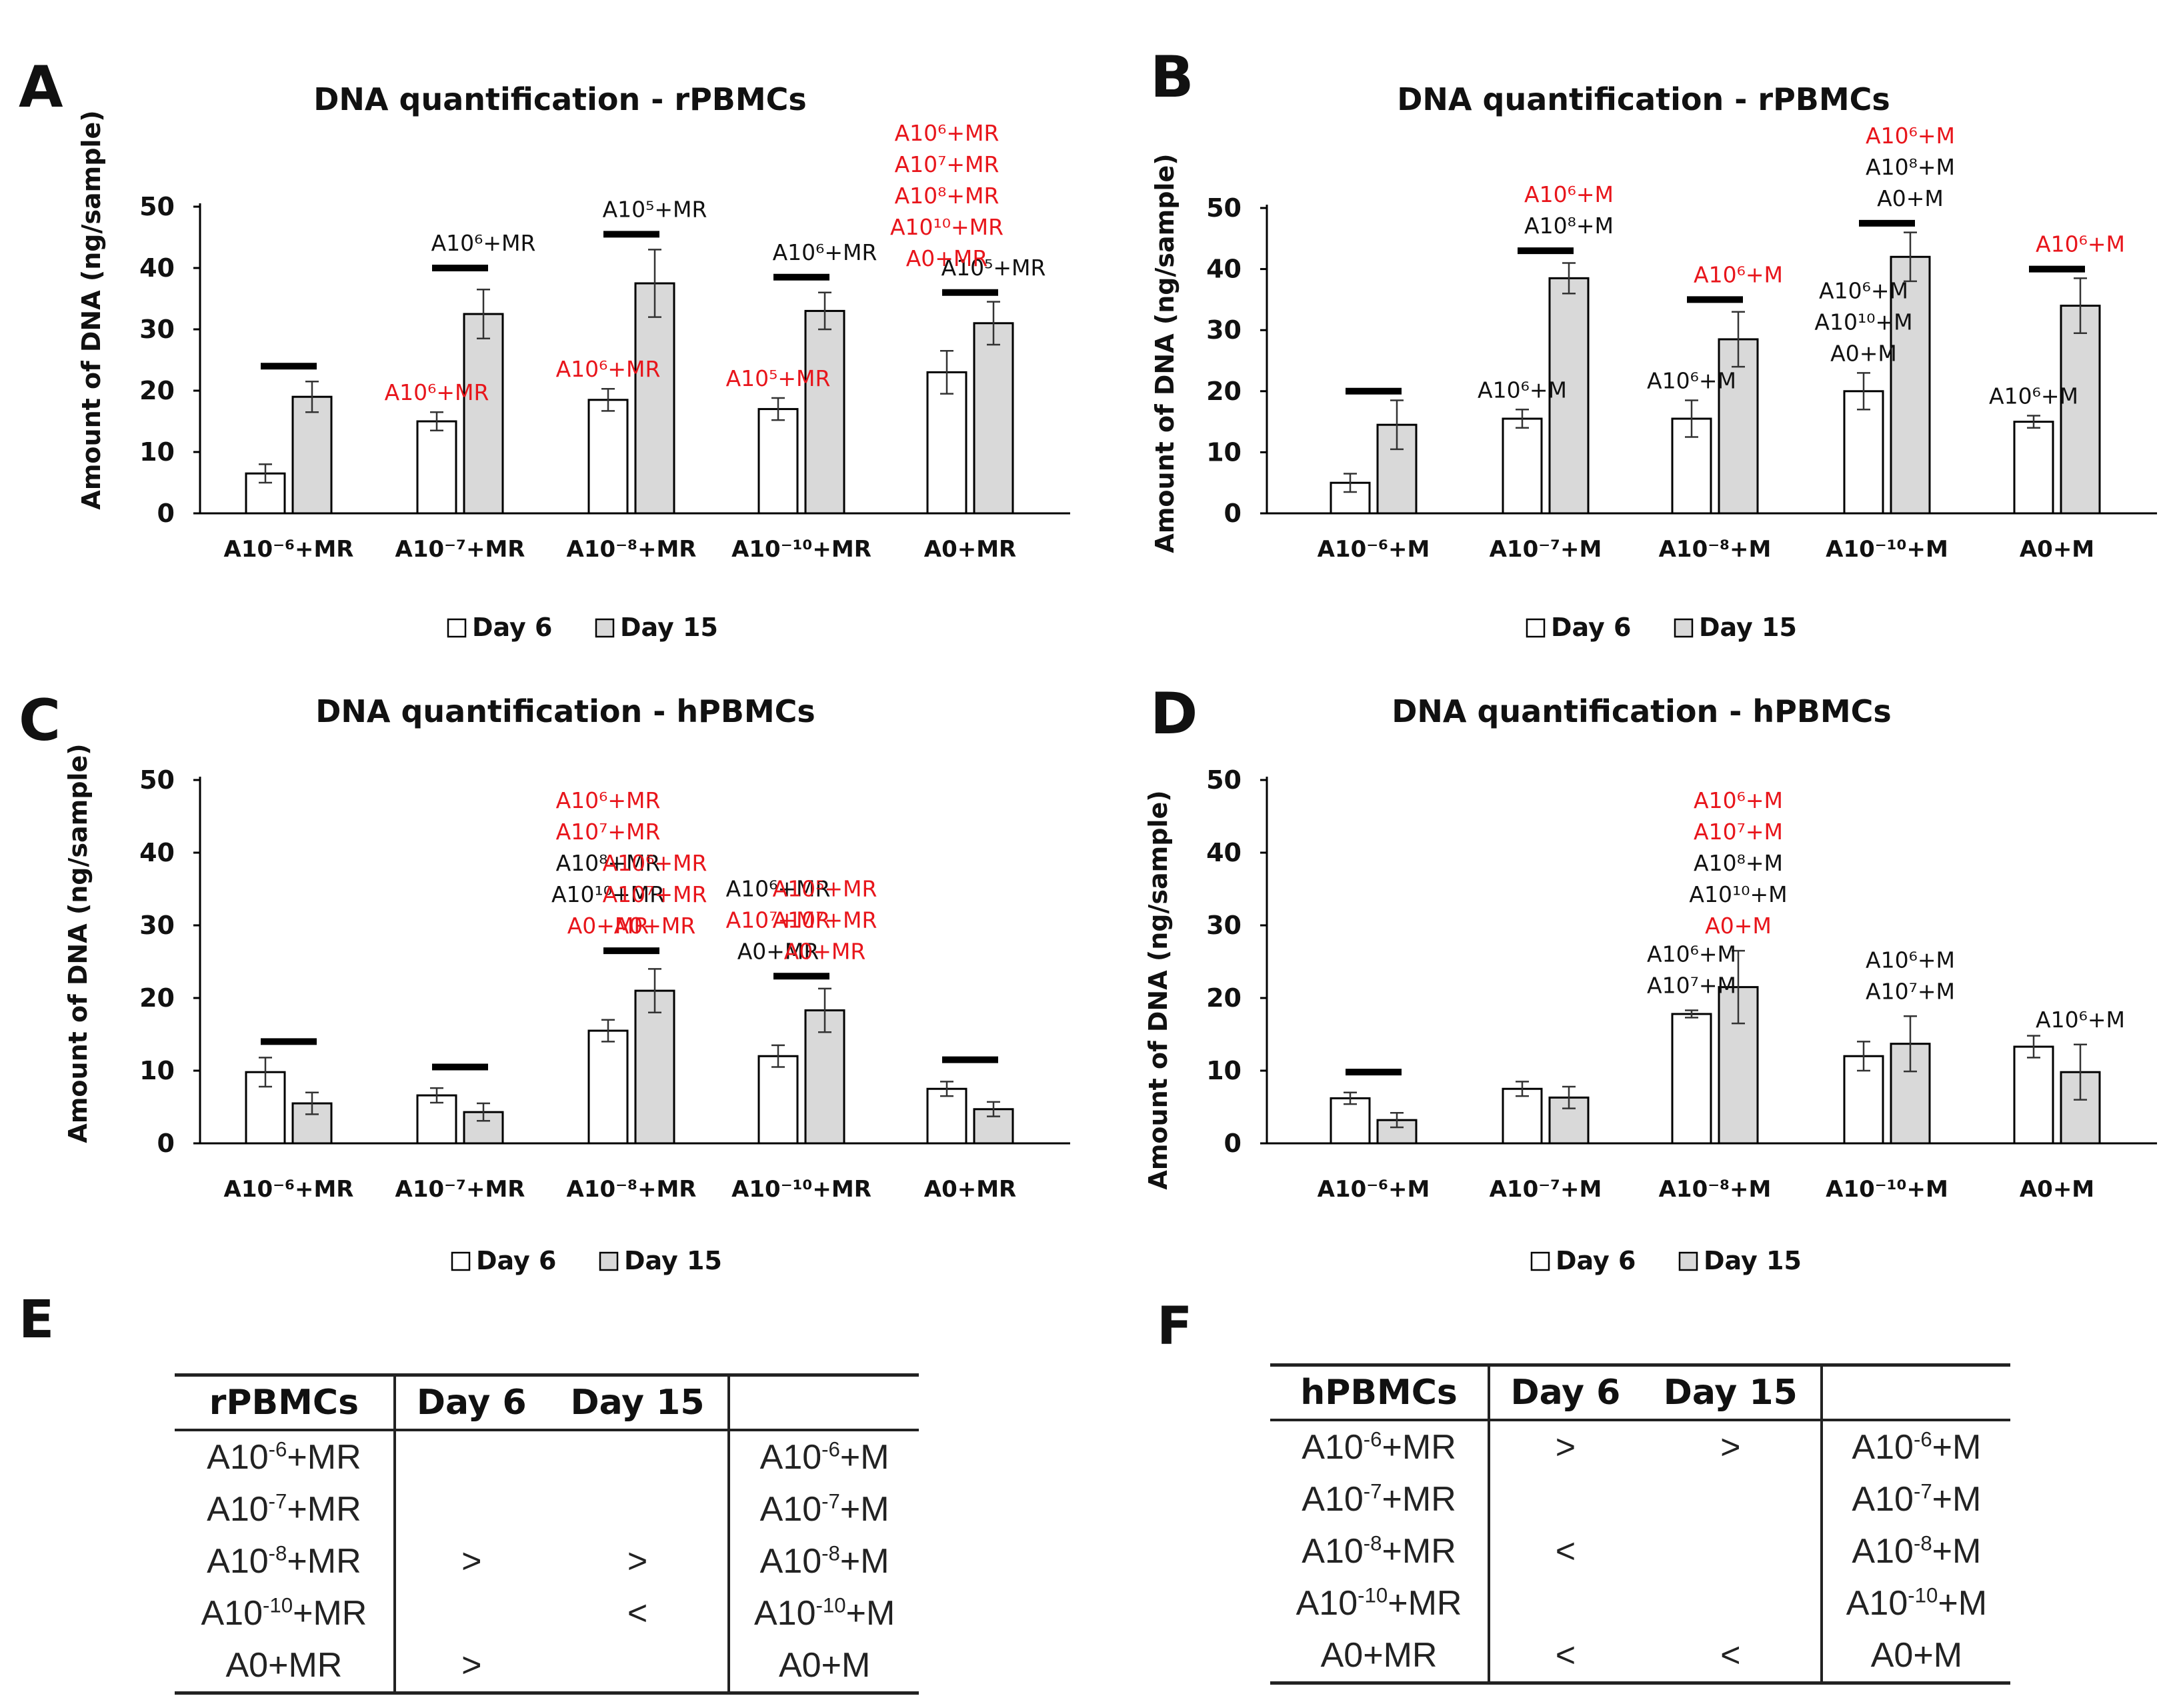  I want to click on row-label-mr: A0+MR, so click(1380, 1657).